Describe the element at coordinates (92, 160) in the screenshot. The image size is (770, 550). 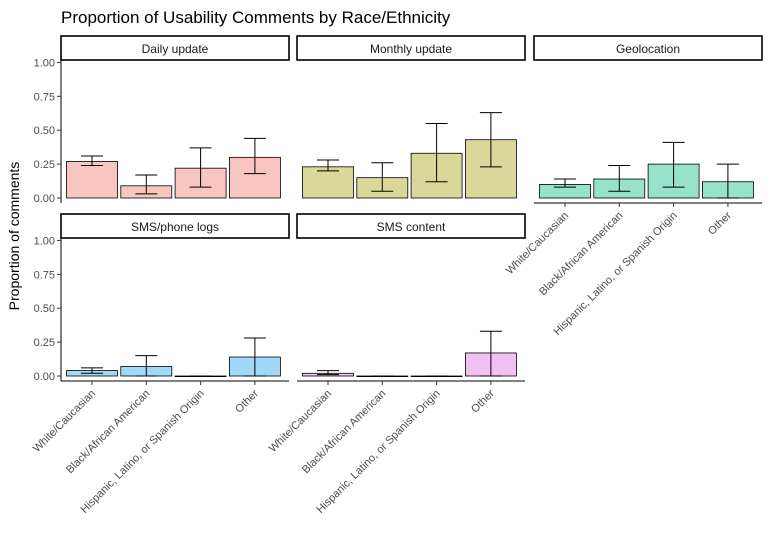
I see `error-bar-daily-update-white-caucasian` at that location.